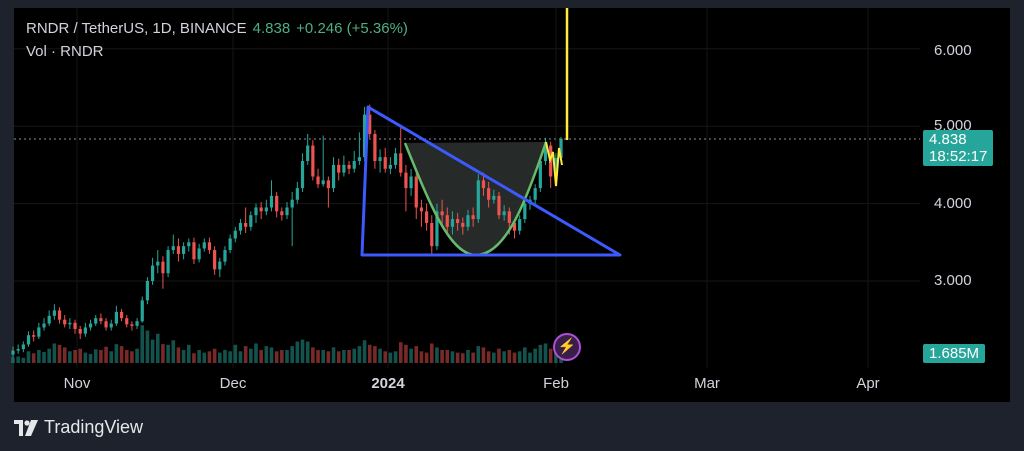  I want to click on time-label: Apr, so click(868, 383).